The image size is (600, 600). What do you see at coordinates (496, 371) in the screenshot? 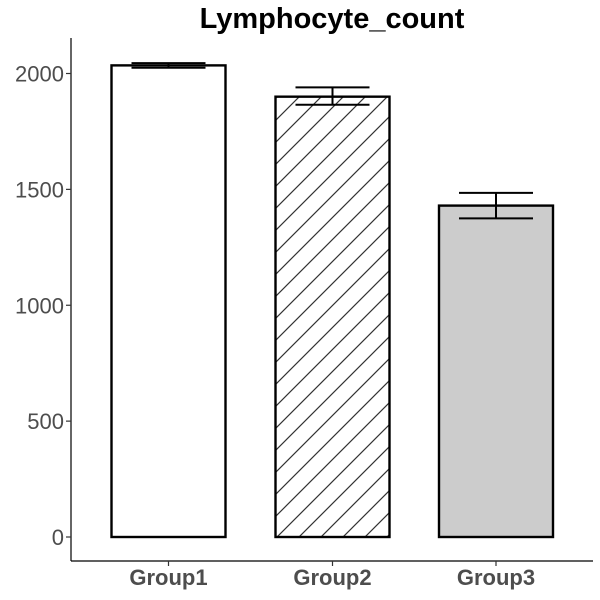
I see `bar-group3` at bounding box center [496, 371].